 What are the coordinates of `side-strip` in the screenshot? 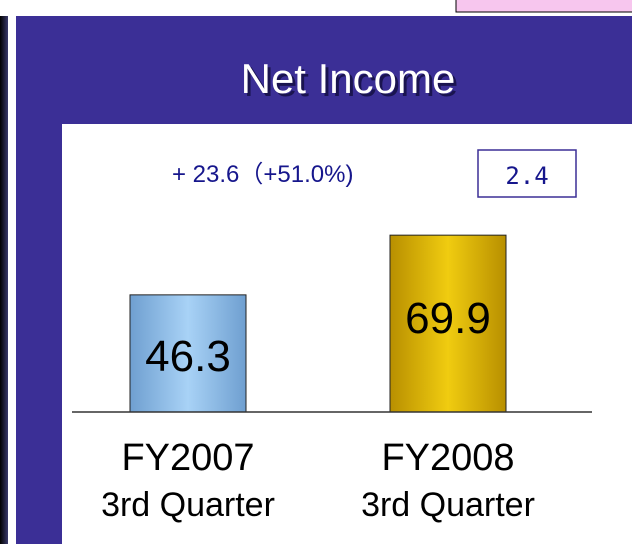 It's located at (4, 280).